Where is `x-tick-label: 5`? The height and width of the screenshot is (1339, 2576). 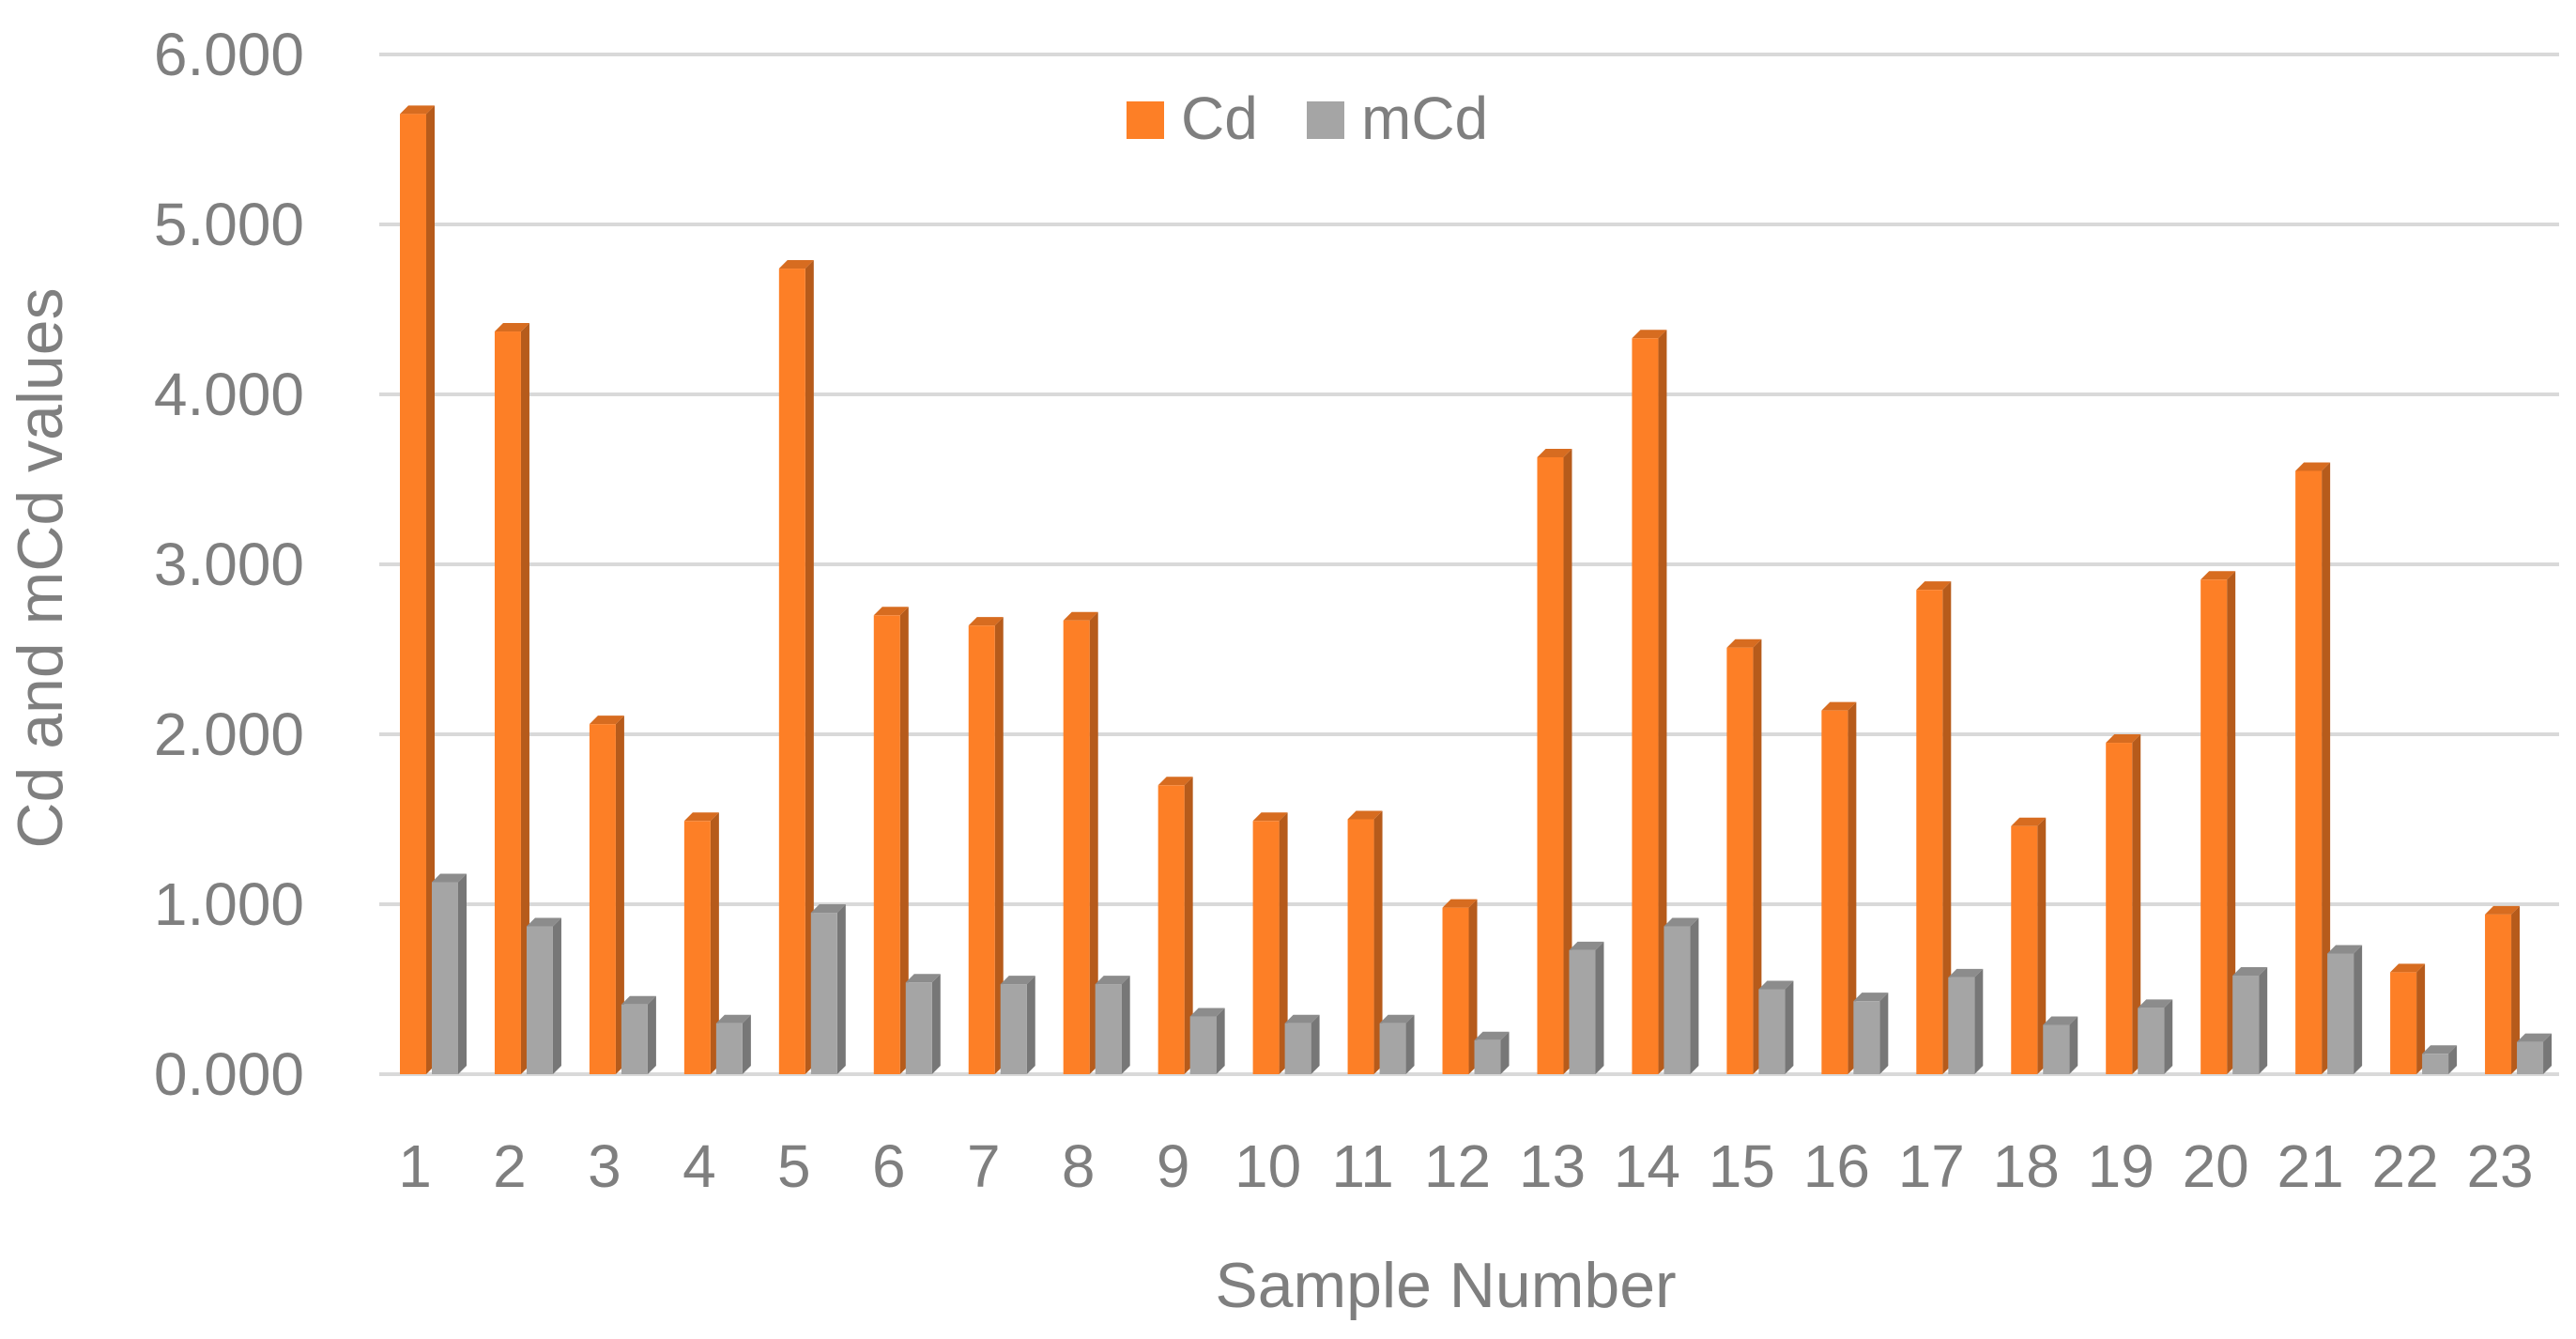
x-tick-label: 5 is located at coordinates (794, 1166).